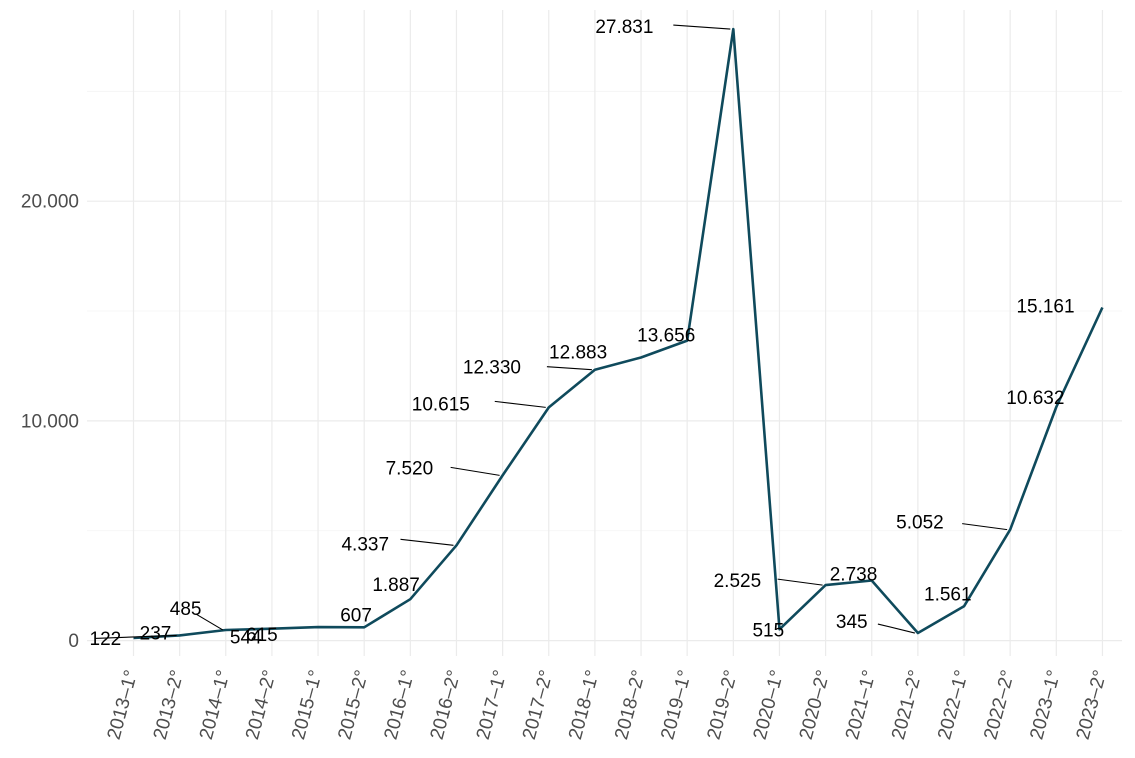 This screenshot has height=758, width=1135. What do you see at coordinates (1035, 398) in the screenshot?
I see `data-label: 10.632` at bounding box center [1035, 398].